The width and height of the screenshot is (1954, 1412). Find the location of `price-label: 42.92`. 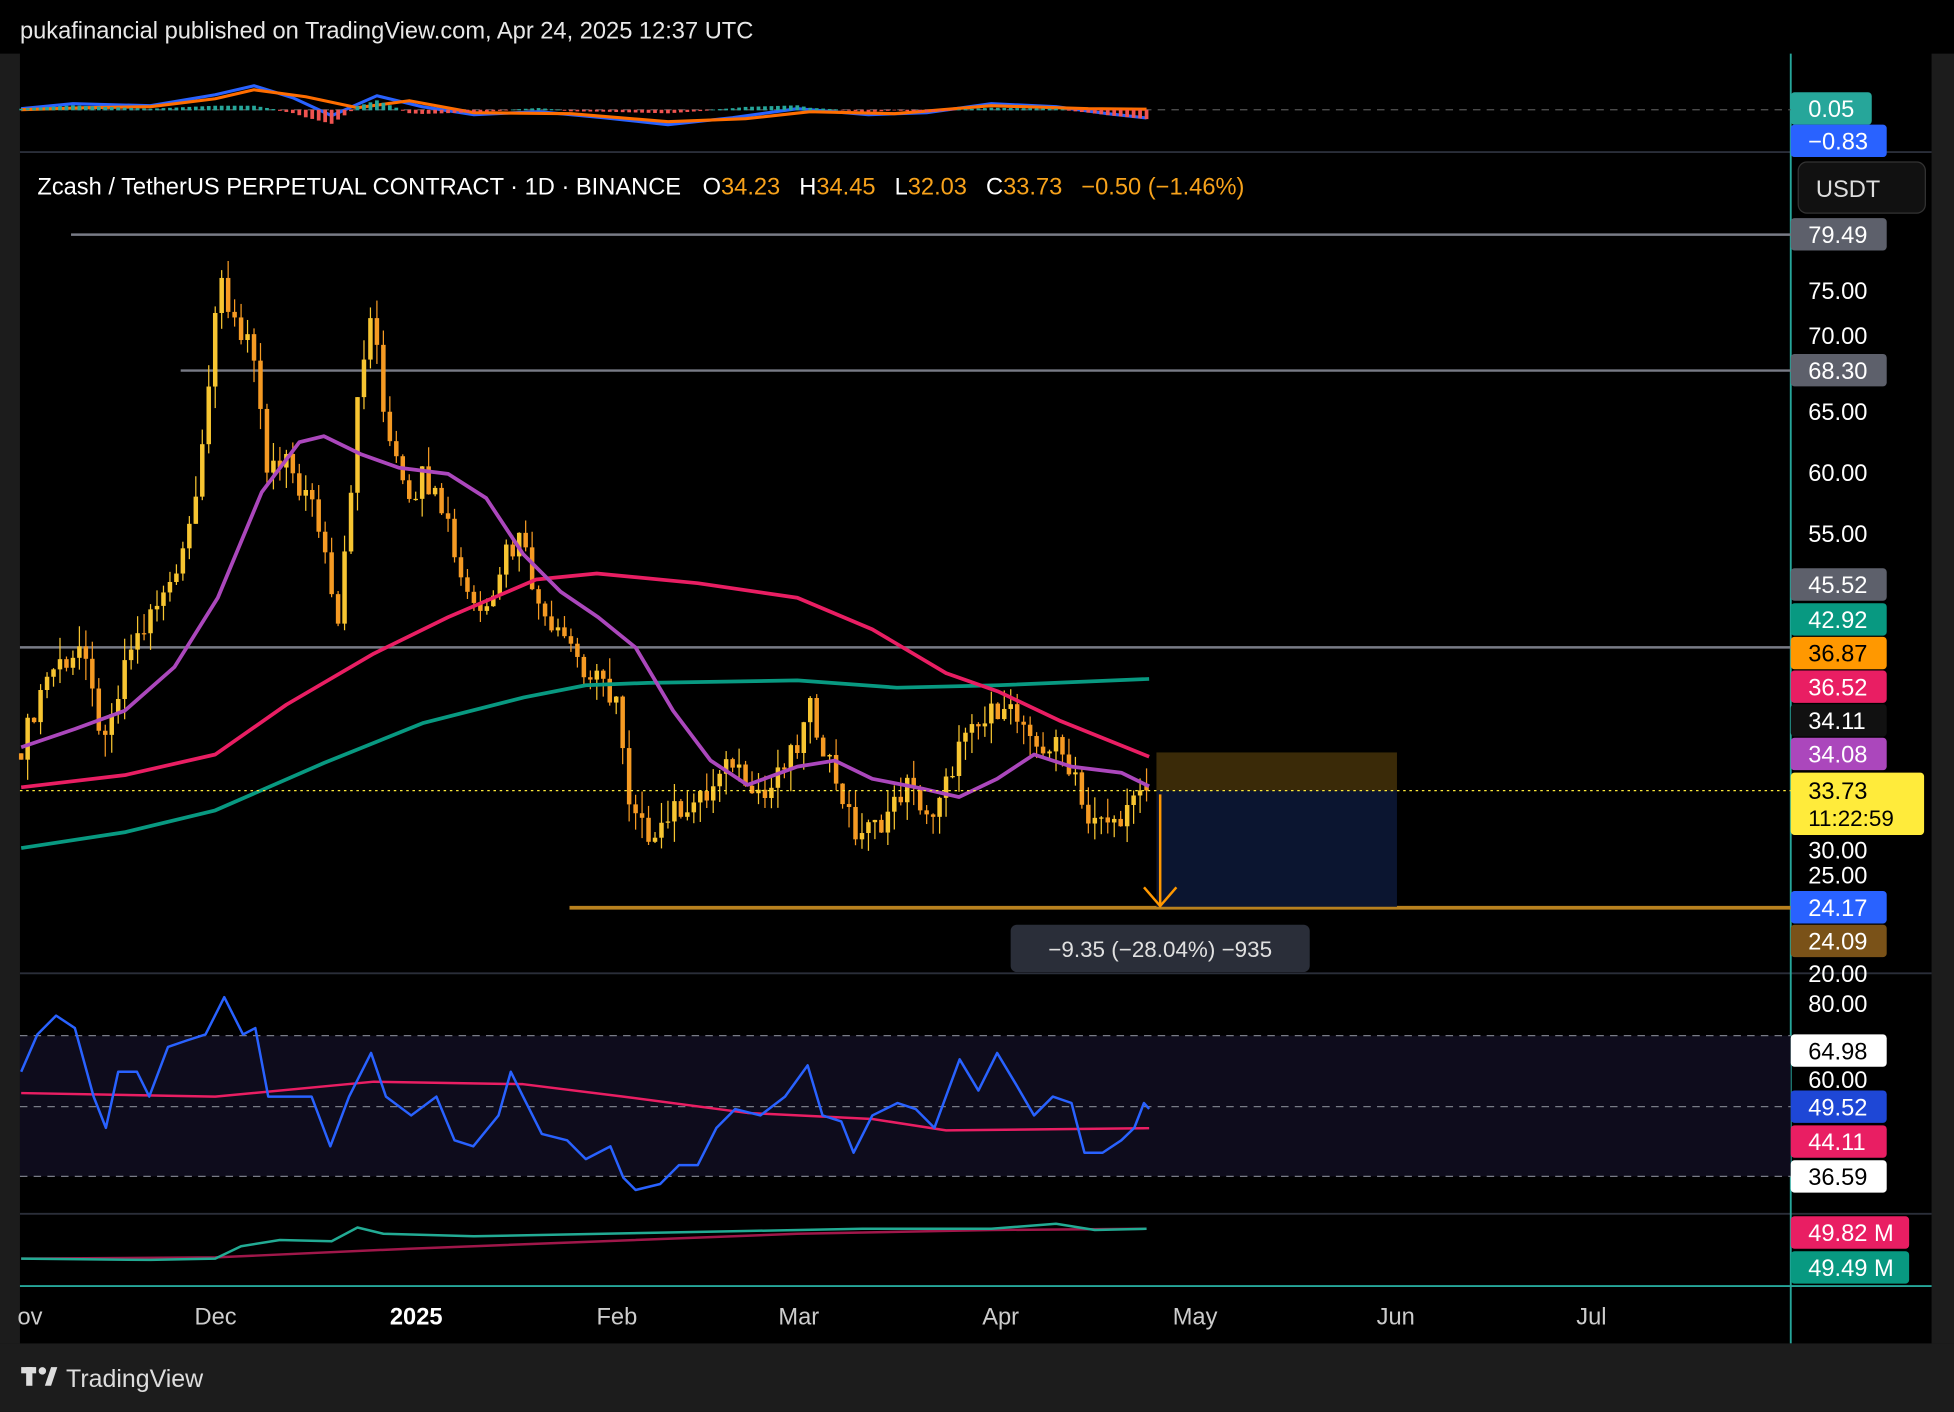

price-label: 42.92 is located at coordinates (1837, 621).